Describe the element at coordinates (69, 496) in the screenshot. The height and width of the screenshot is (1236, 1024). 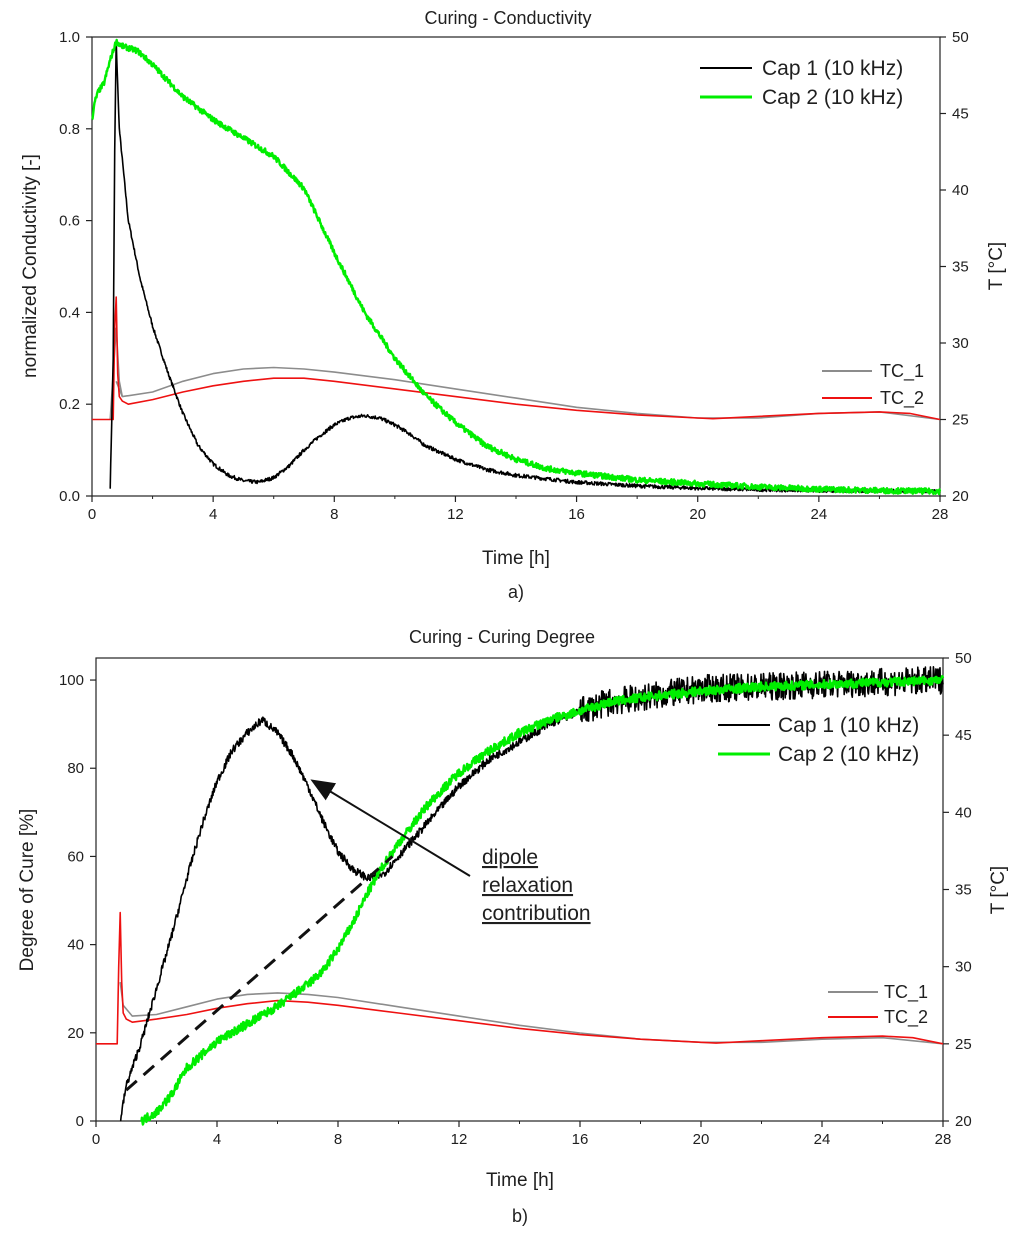
I see `y-tick-label: 0.0` at that location.